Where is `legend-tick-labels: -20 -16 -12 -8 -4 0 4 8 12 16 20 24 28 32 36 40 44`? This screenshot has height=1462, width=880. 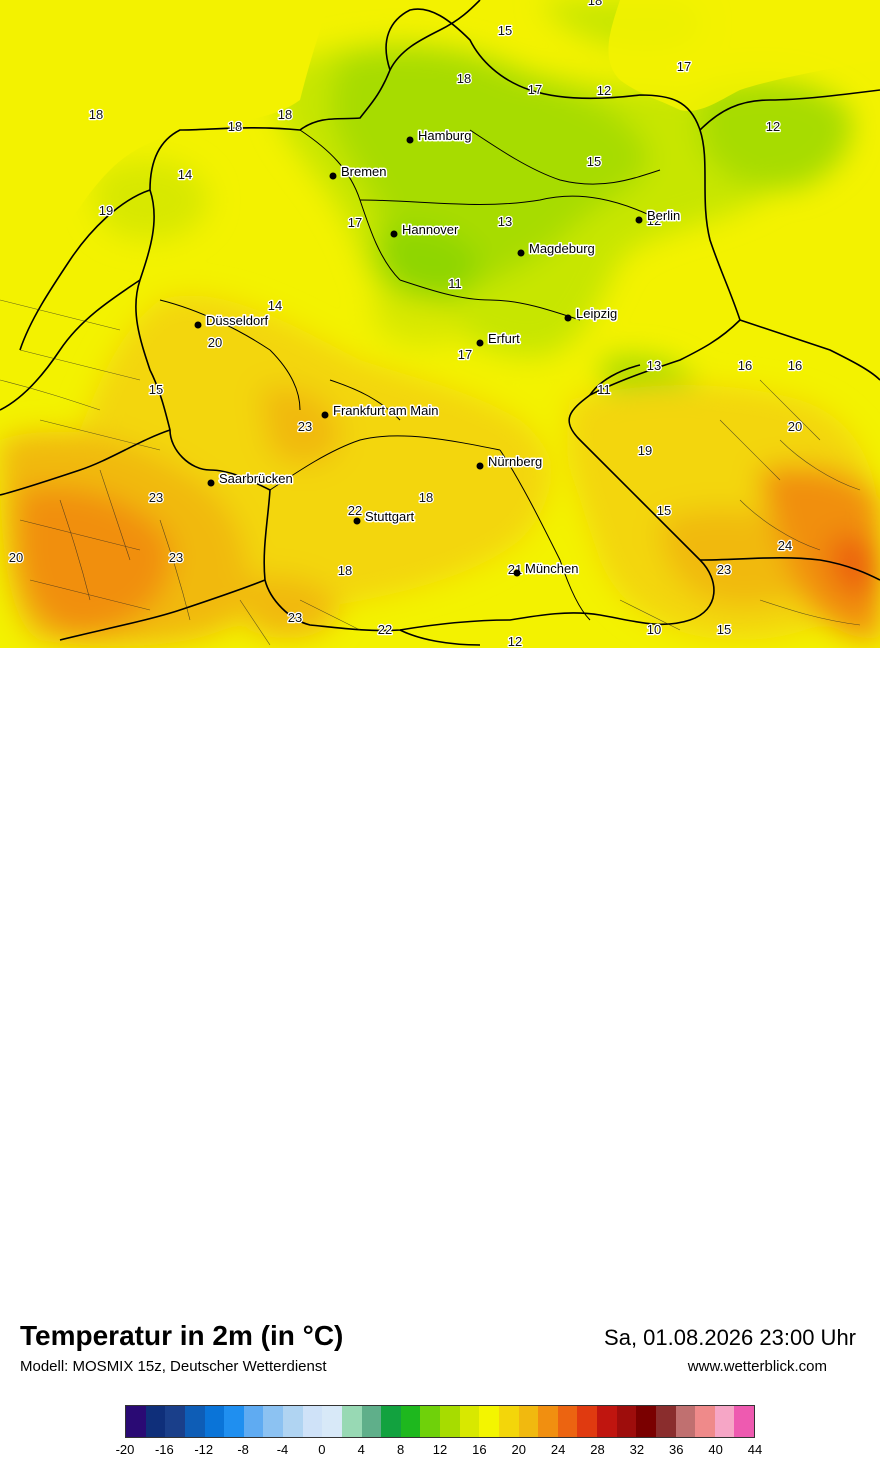 legend-tick-labels: -20 -16 -12 -8 -4 0 4 8 12 16 20 24 28 32 36 40 44 is located at coordinates (439, 1452).